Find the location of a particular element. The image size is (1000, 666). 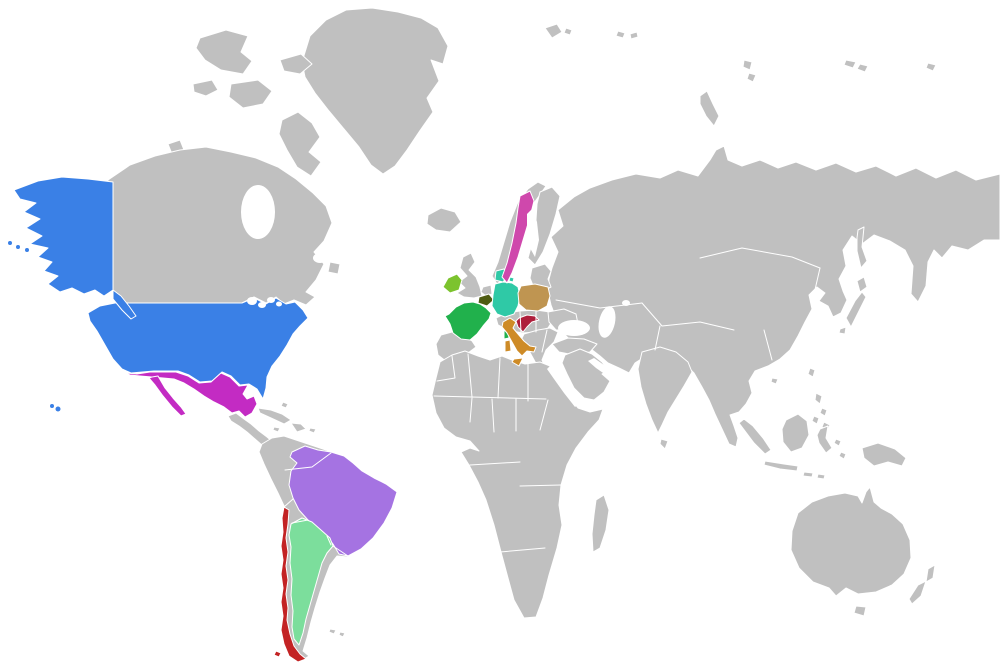

region-canadian-arctic-islands is located at coordinates (254, 152).